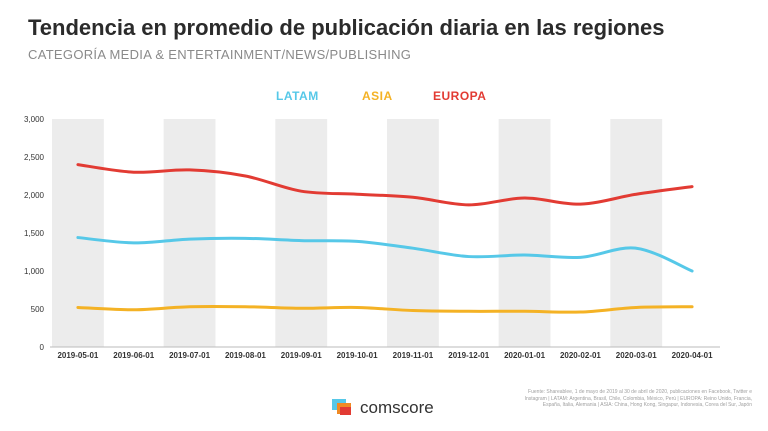 The height and width of the screenshot is (431, 768). Describe the element at coordinates (385, 254) in the screenshot. I see `series-line-latam` at that location.